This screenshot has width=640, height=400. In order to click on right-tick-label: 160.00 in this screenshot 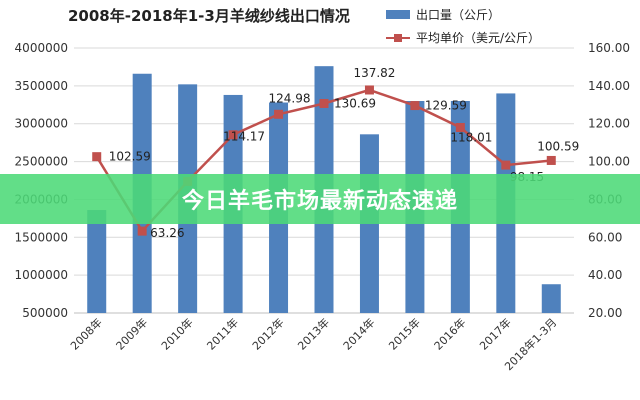, I will do `click(609, 48)`.